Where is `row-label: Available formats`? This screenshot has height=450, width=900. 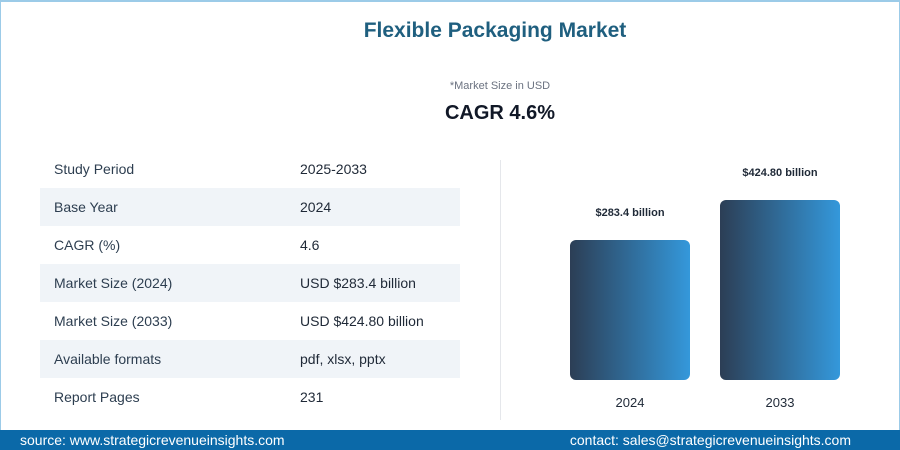 row-label: Available formats is located at coordinates (108, 359).